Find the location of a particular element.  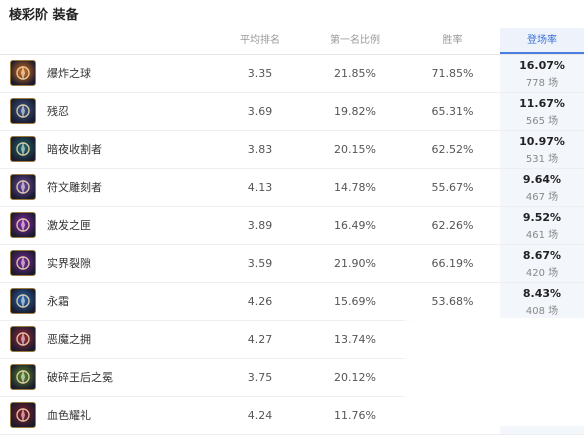

first-rate-value: 16.49% is located at coordinates (355, 225).